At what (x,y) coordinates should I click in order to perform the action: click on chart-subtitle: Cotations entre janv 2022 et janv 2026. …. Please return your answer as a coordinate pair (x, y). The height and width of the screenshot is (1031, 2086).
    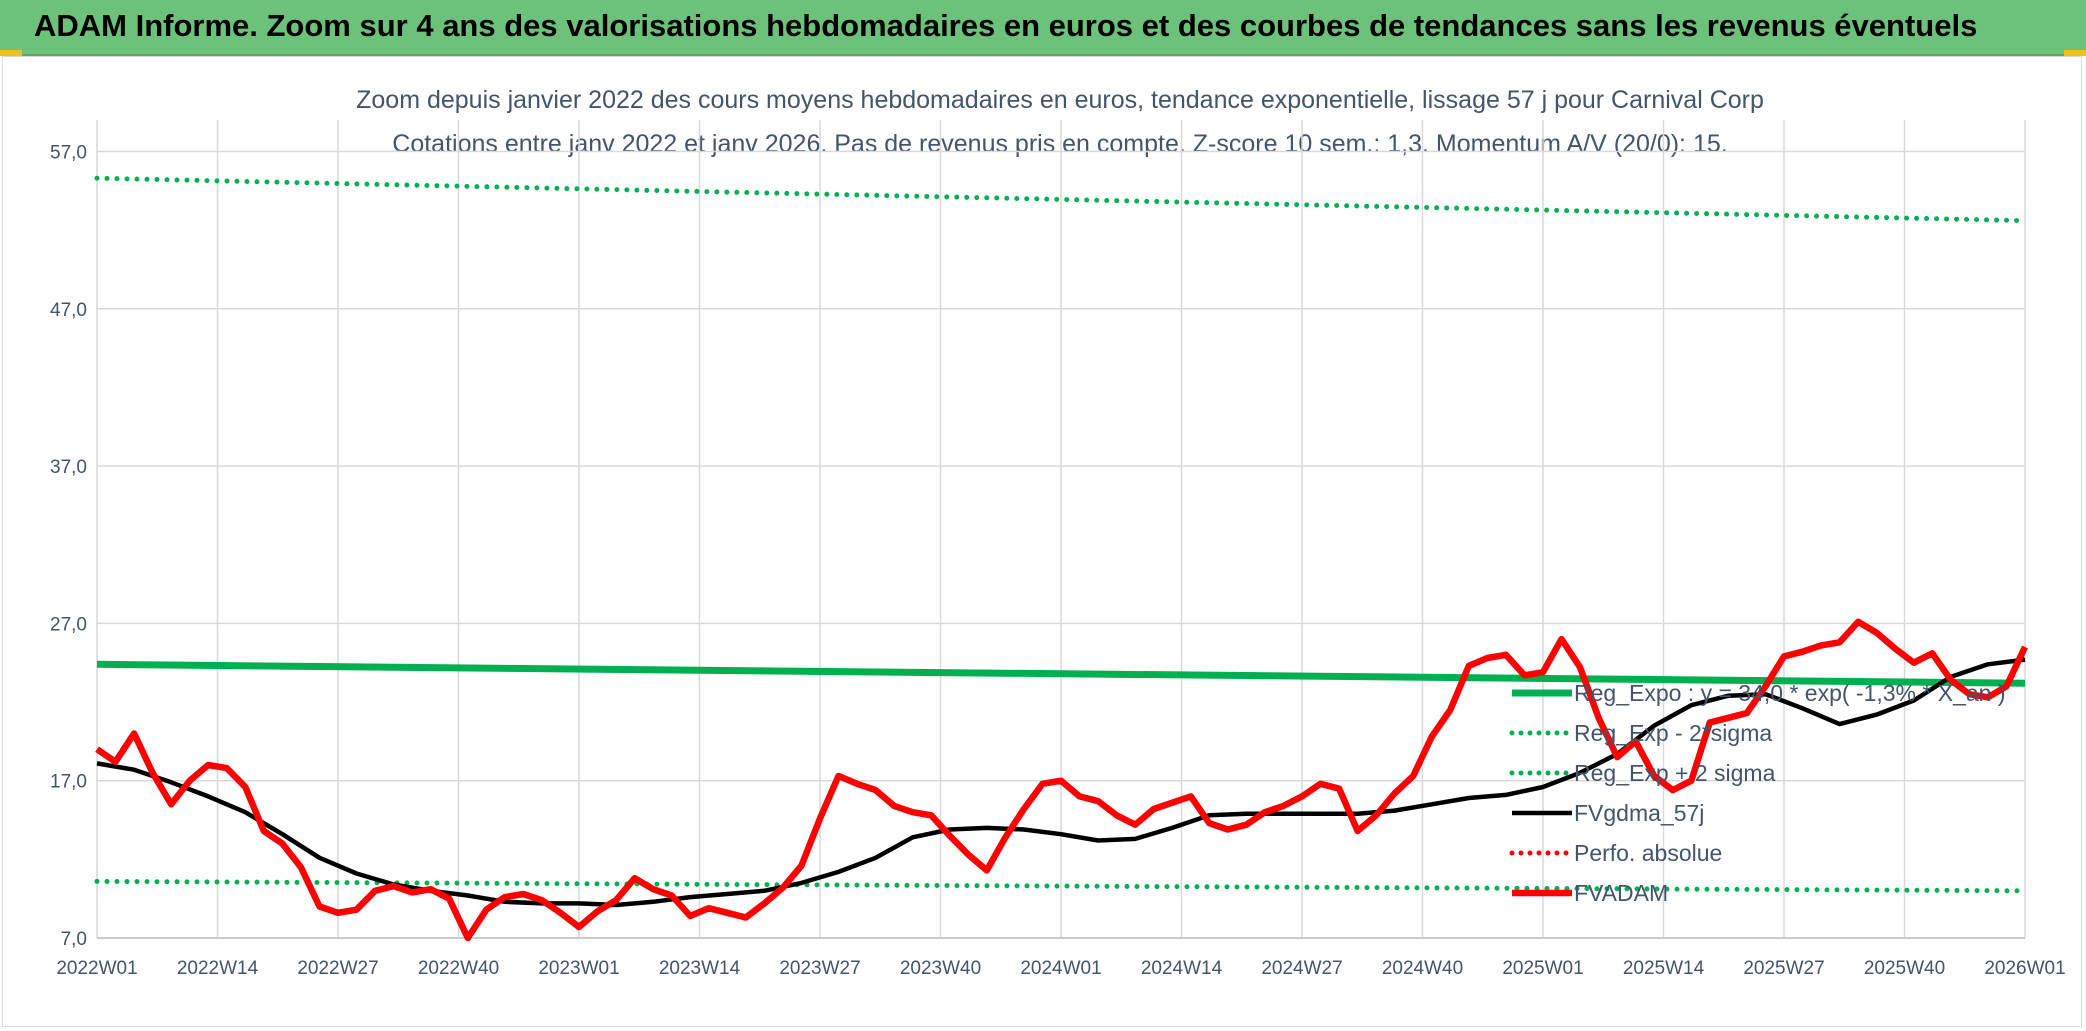
    Looking at the image, I should click on (1059, 144).